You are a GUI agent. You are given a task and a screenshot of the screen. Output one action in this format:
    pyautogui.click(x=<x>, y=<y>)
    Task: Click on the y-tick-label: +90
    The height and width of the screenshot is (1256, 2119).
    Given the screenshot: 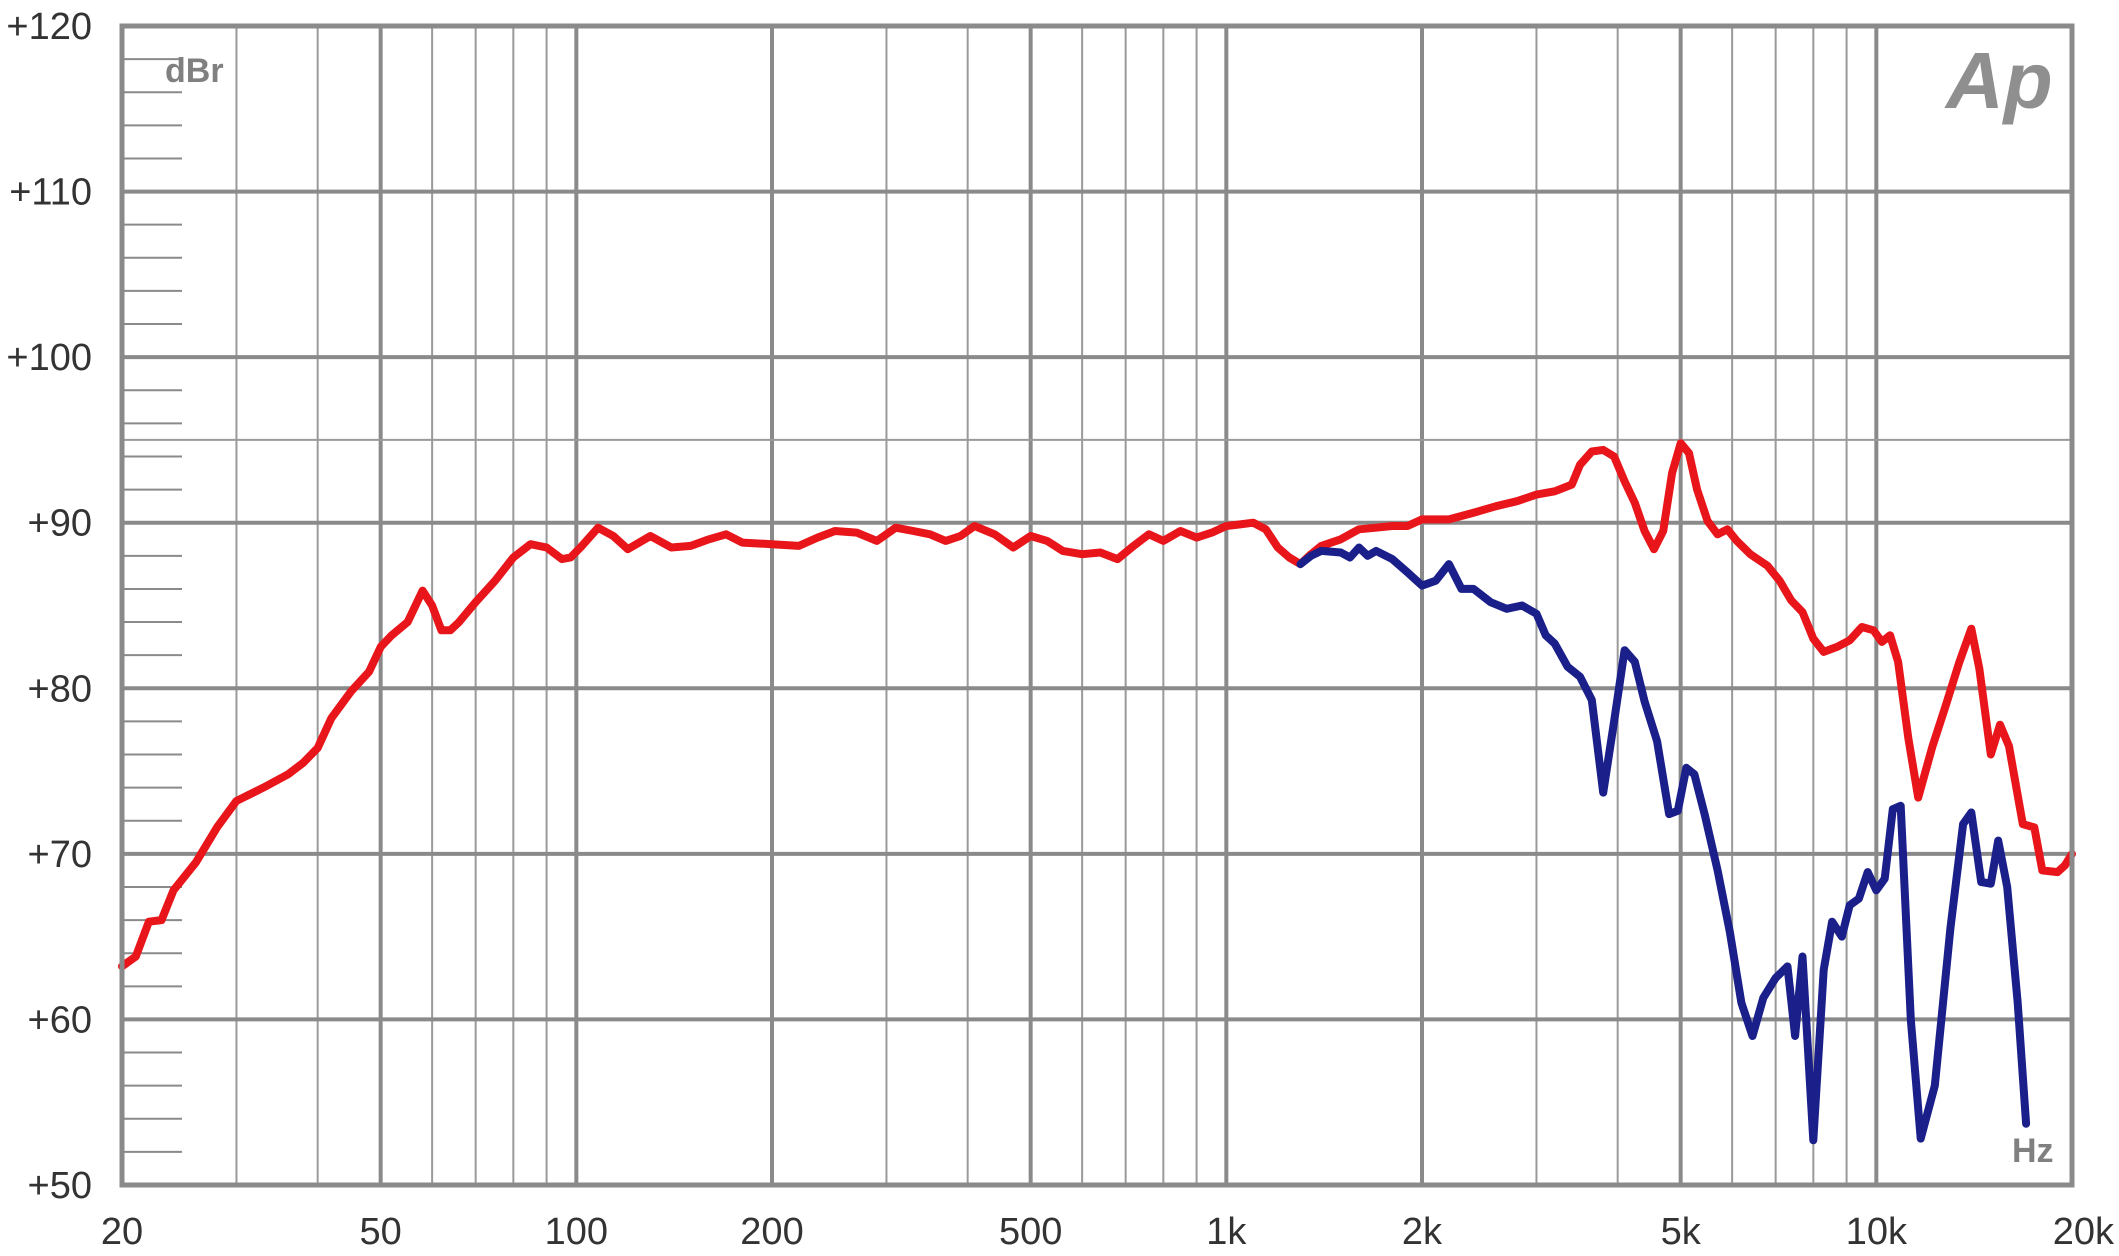 What is the action you would take?
    pyautogui.click(x=60, y=524)
    